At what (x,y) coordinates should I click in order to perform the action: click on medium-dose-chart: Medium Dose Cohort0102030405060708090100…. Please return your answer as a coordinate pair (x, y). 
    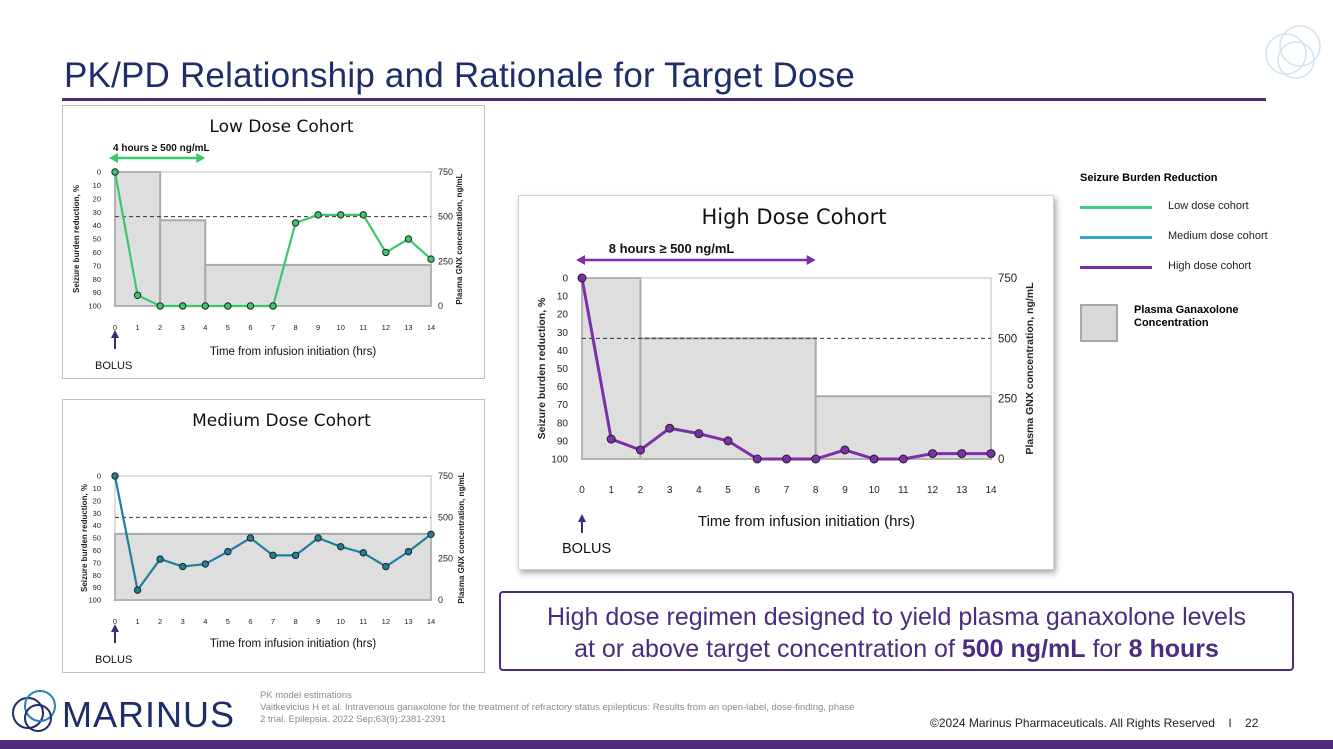
    Looking at the image, I should click on (273, 538).